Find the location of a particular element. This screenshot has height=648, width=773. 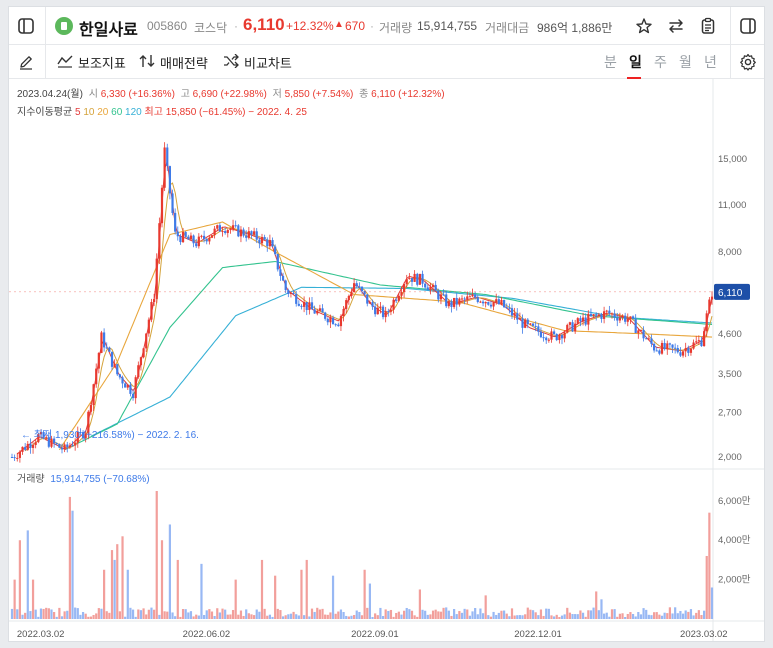

stock-name: 한일사료 is located at coordinates (108, 30).